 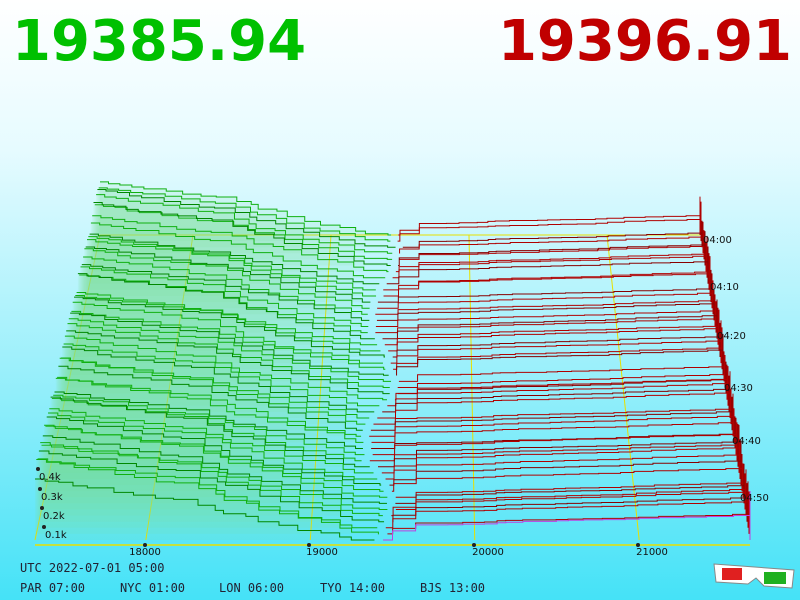 What do you see at coordinates (754, 498) in the screenshot?
I see `time-tick: 04:50` at bounding box center [754, 498].